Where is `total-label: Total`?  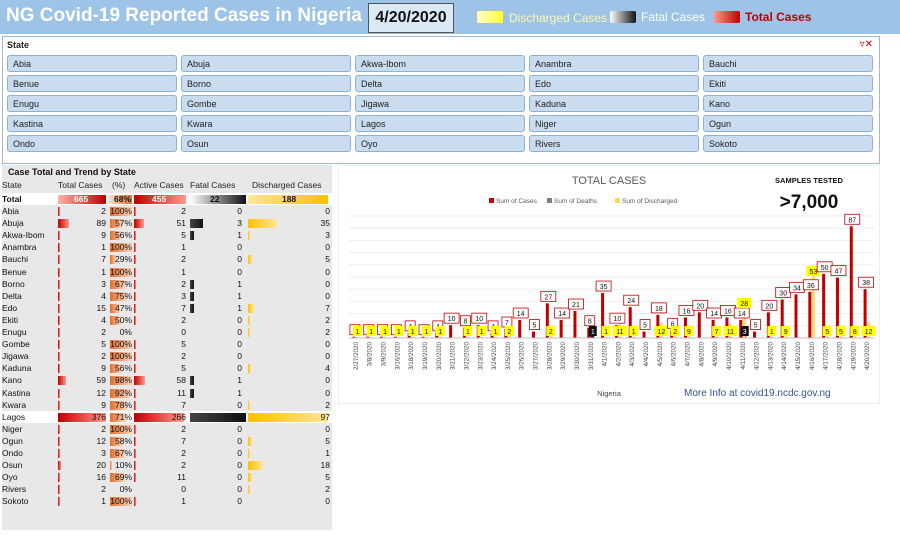 total-label: Total is located at coordinates (12, 199).